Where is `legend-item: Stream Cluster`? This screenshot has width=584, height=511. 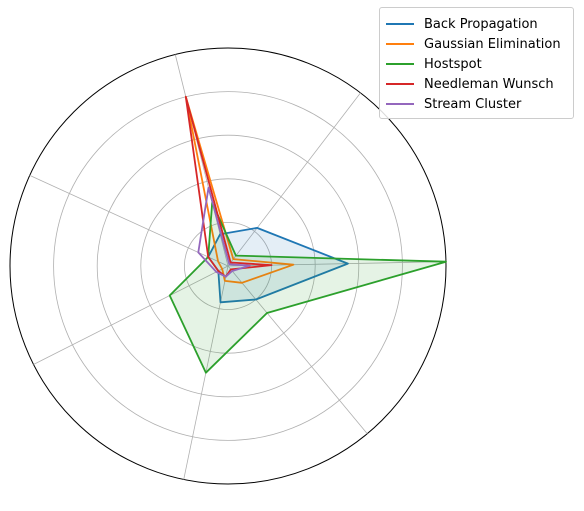
legend-item: Stream Cluster is located at coordinates (453, 104).